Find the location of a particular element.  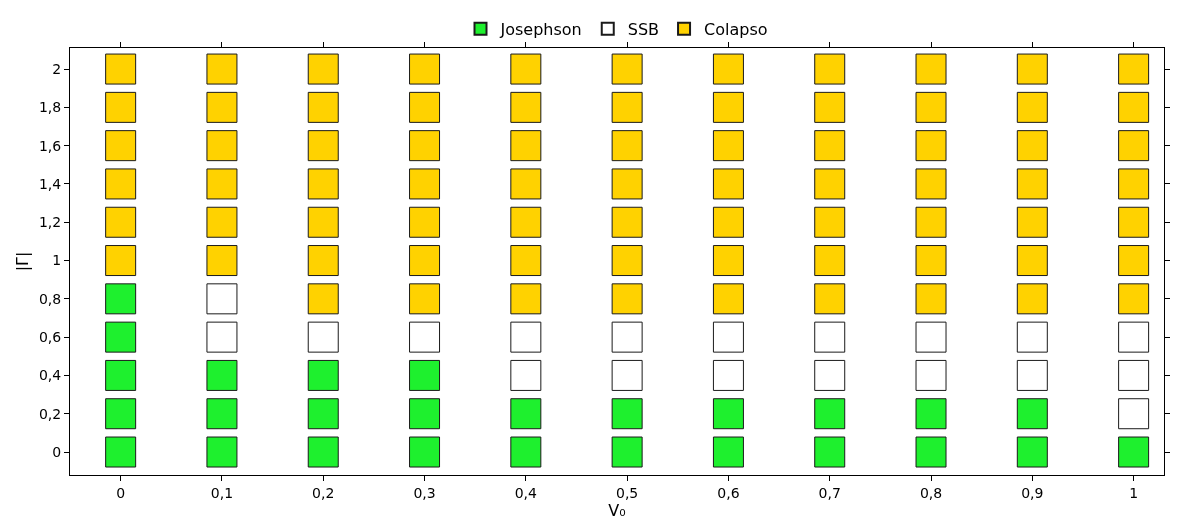

y-tick-label: 1,6 is located at coordinates (50, 145).